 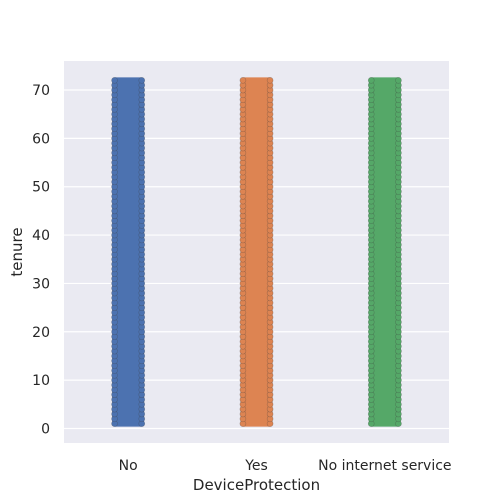 I want to click on x-tick-labels: No Yes No internet service, so click(x=285, y=466).